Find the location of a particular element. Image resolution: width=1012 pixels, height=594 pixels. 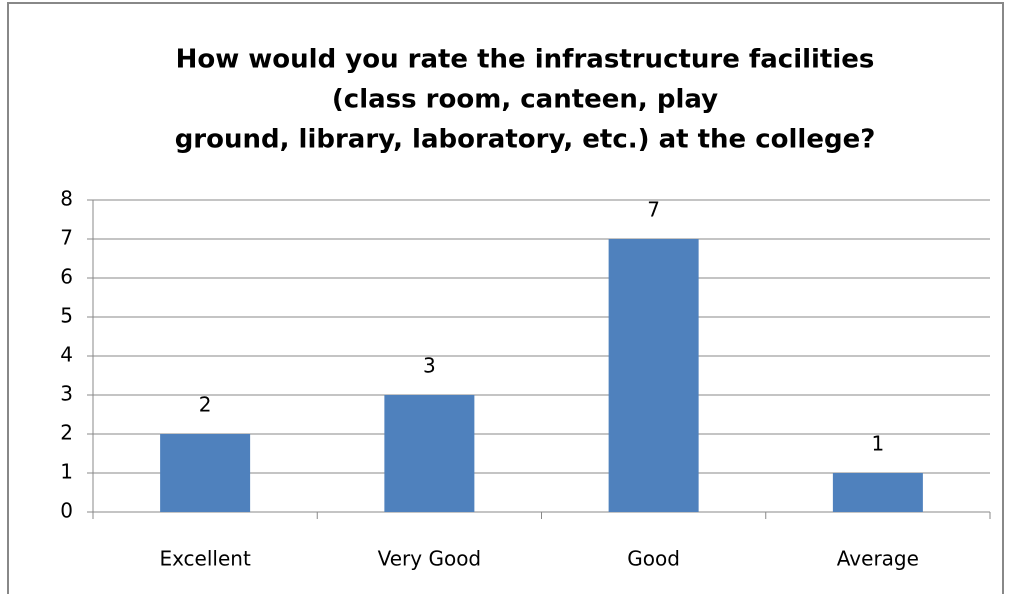

y-tick-label: 4 is located at coordinates (66, 355).